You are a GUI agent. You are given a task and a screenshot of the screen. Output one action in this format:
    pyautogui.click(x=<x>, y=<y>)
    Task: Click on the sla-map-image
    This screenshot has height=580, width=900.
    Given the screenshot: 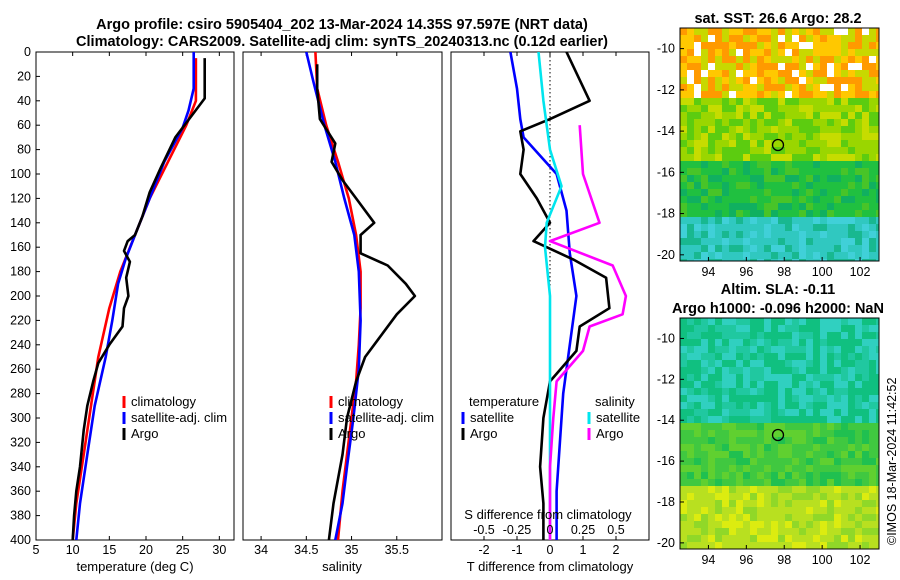 What is the action you would take?
    pyautogui.click(x=779, y=433)
    